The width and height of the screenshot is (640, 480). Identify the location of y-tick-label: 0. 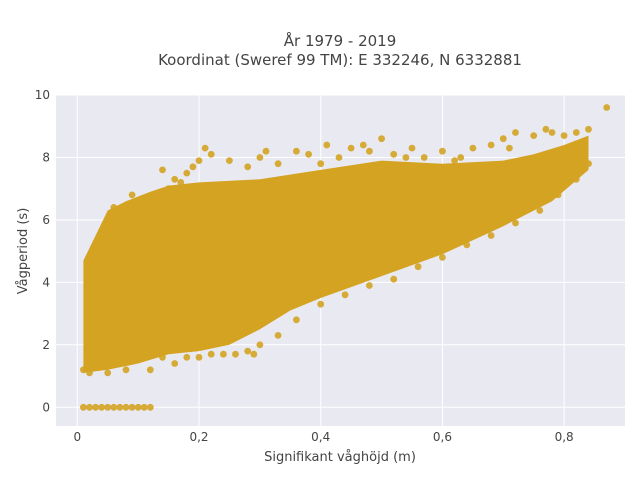
(46, 407).